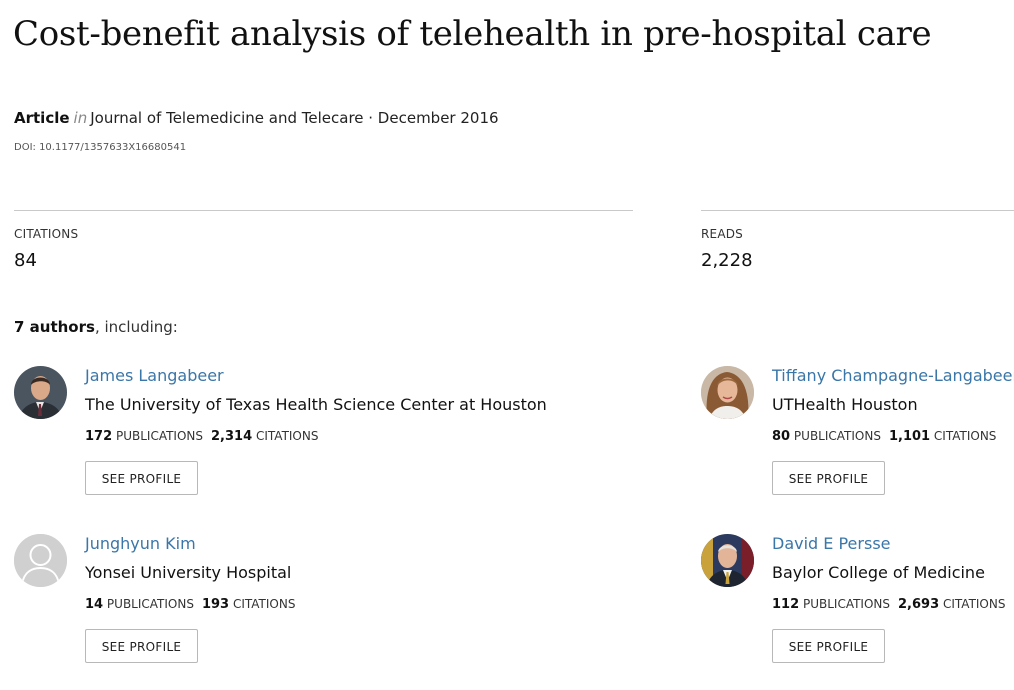  Describe the element at coordinates (100, 147) in the screenshot. I see `article-doi: DOI: 10.1177/1357633X16680541` at that location.